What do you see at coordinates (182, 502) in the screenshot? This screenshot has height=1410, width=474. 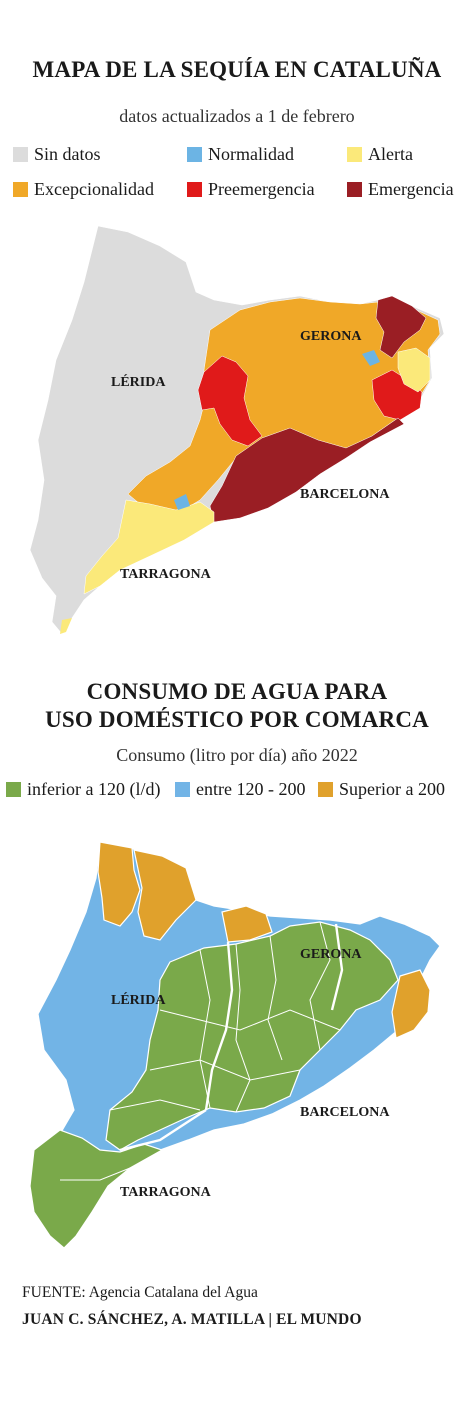 I see `zone-normalidad-south` at bounding box center [182, 502].